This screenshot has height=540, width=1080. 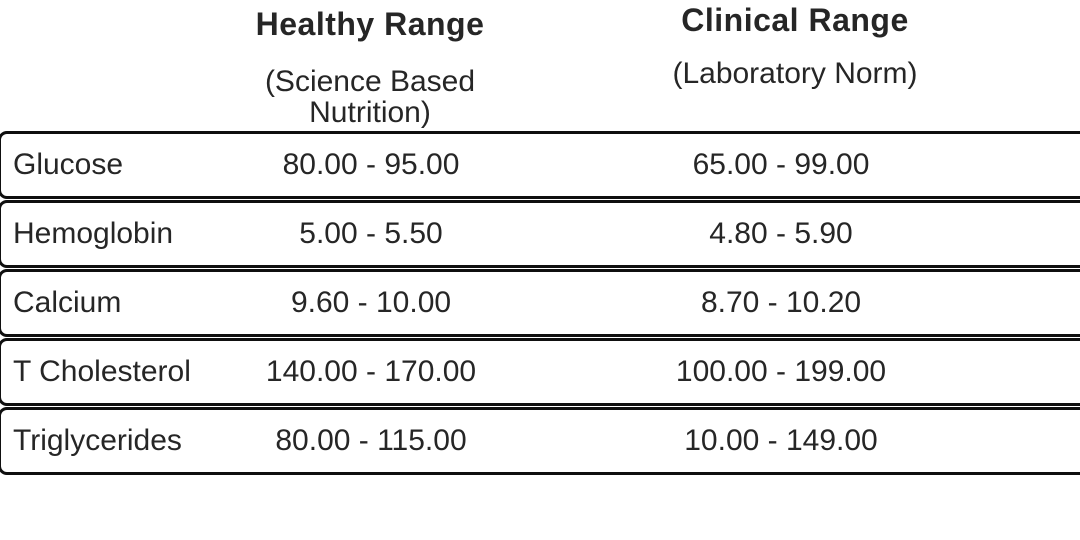 I want to click on row-parameter: Glucose, so click(x=68, y=164).